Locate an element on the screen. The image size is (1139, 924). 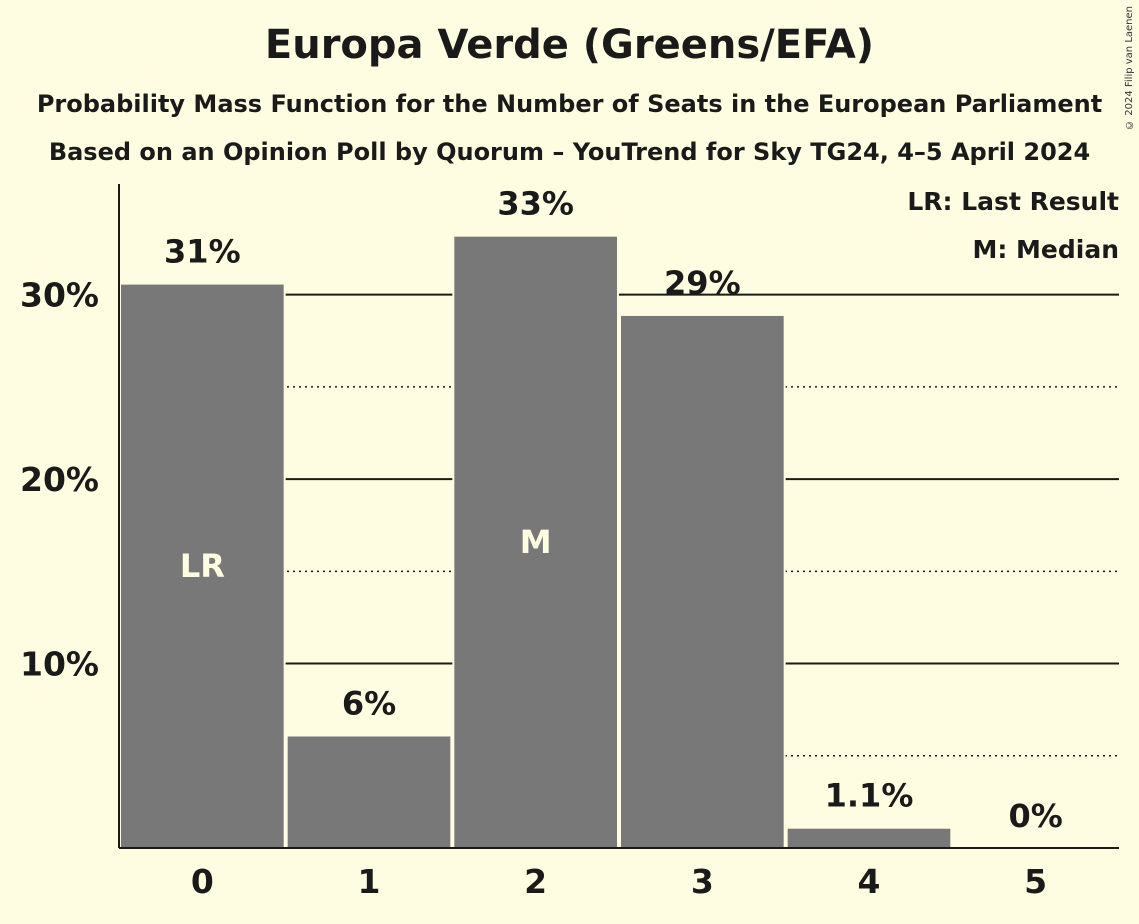
bar-value-label: 33% is located at coordinates (535, 204).